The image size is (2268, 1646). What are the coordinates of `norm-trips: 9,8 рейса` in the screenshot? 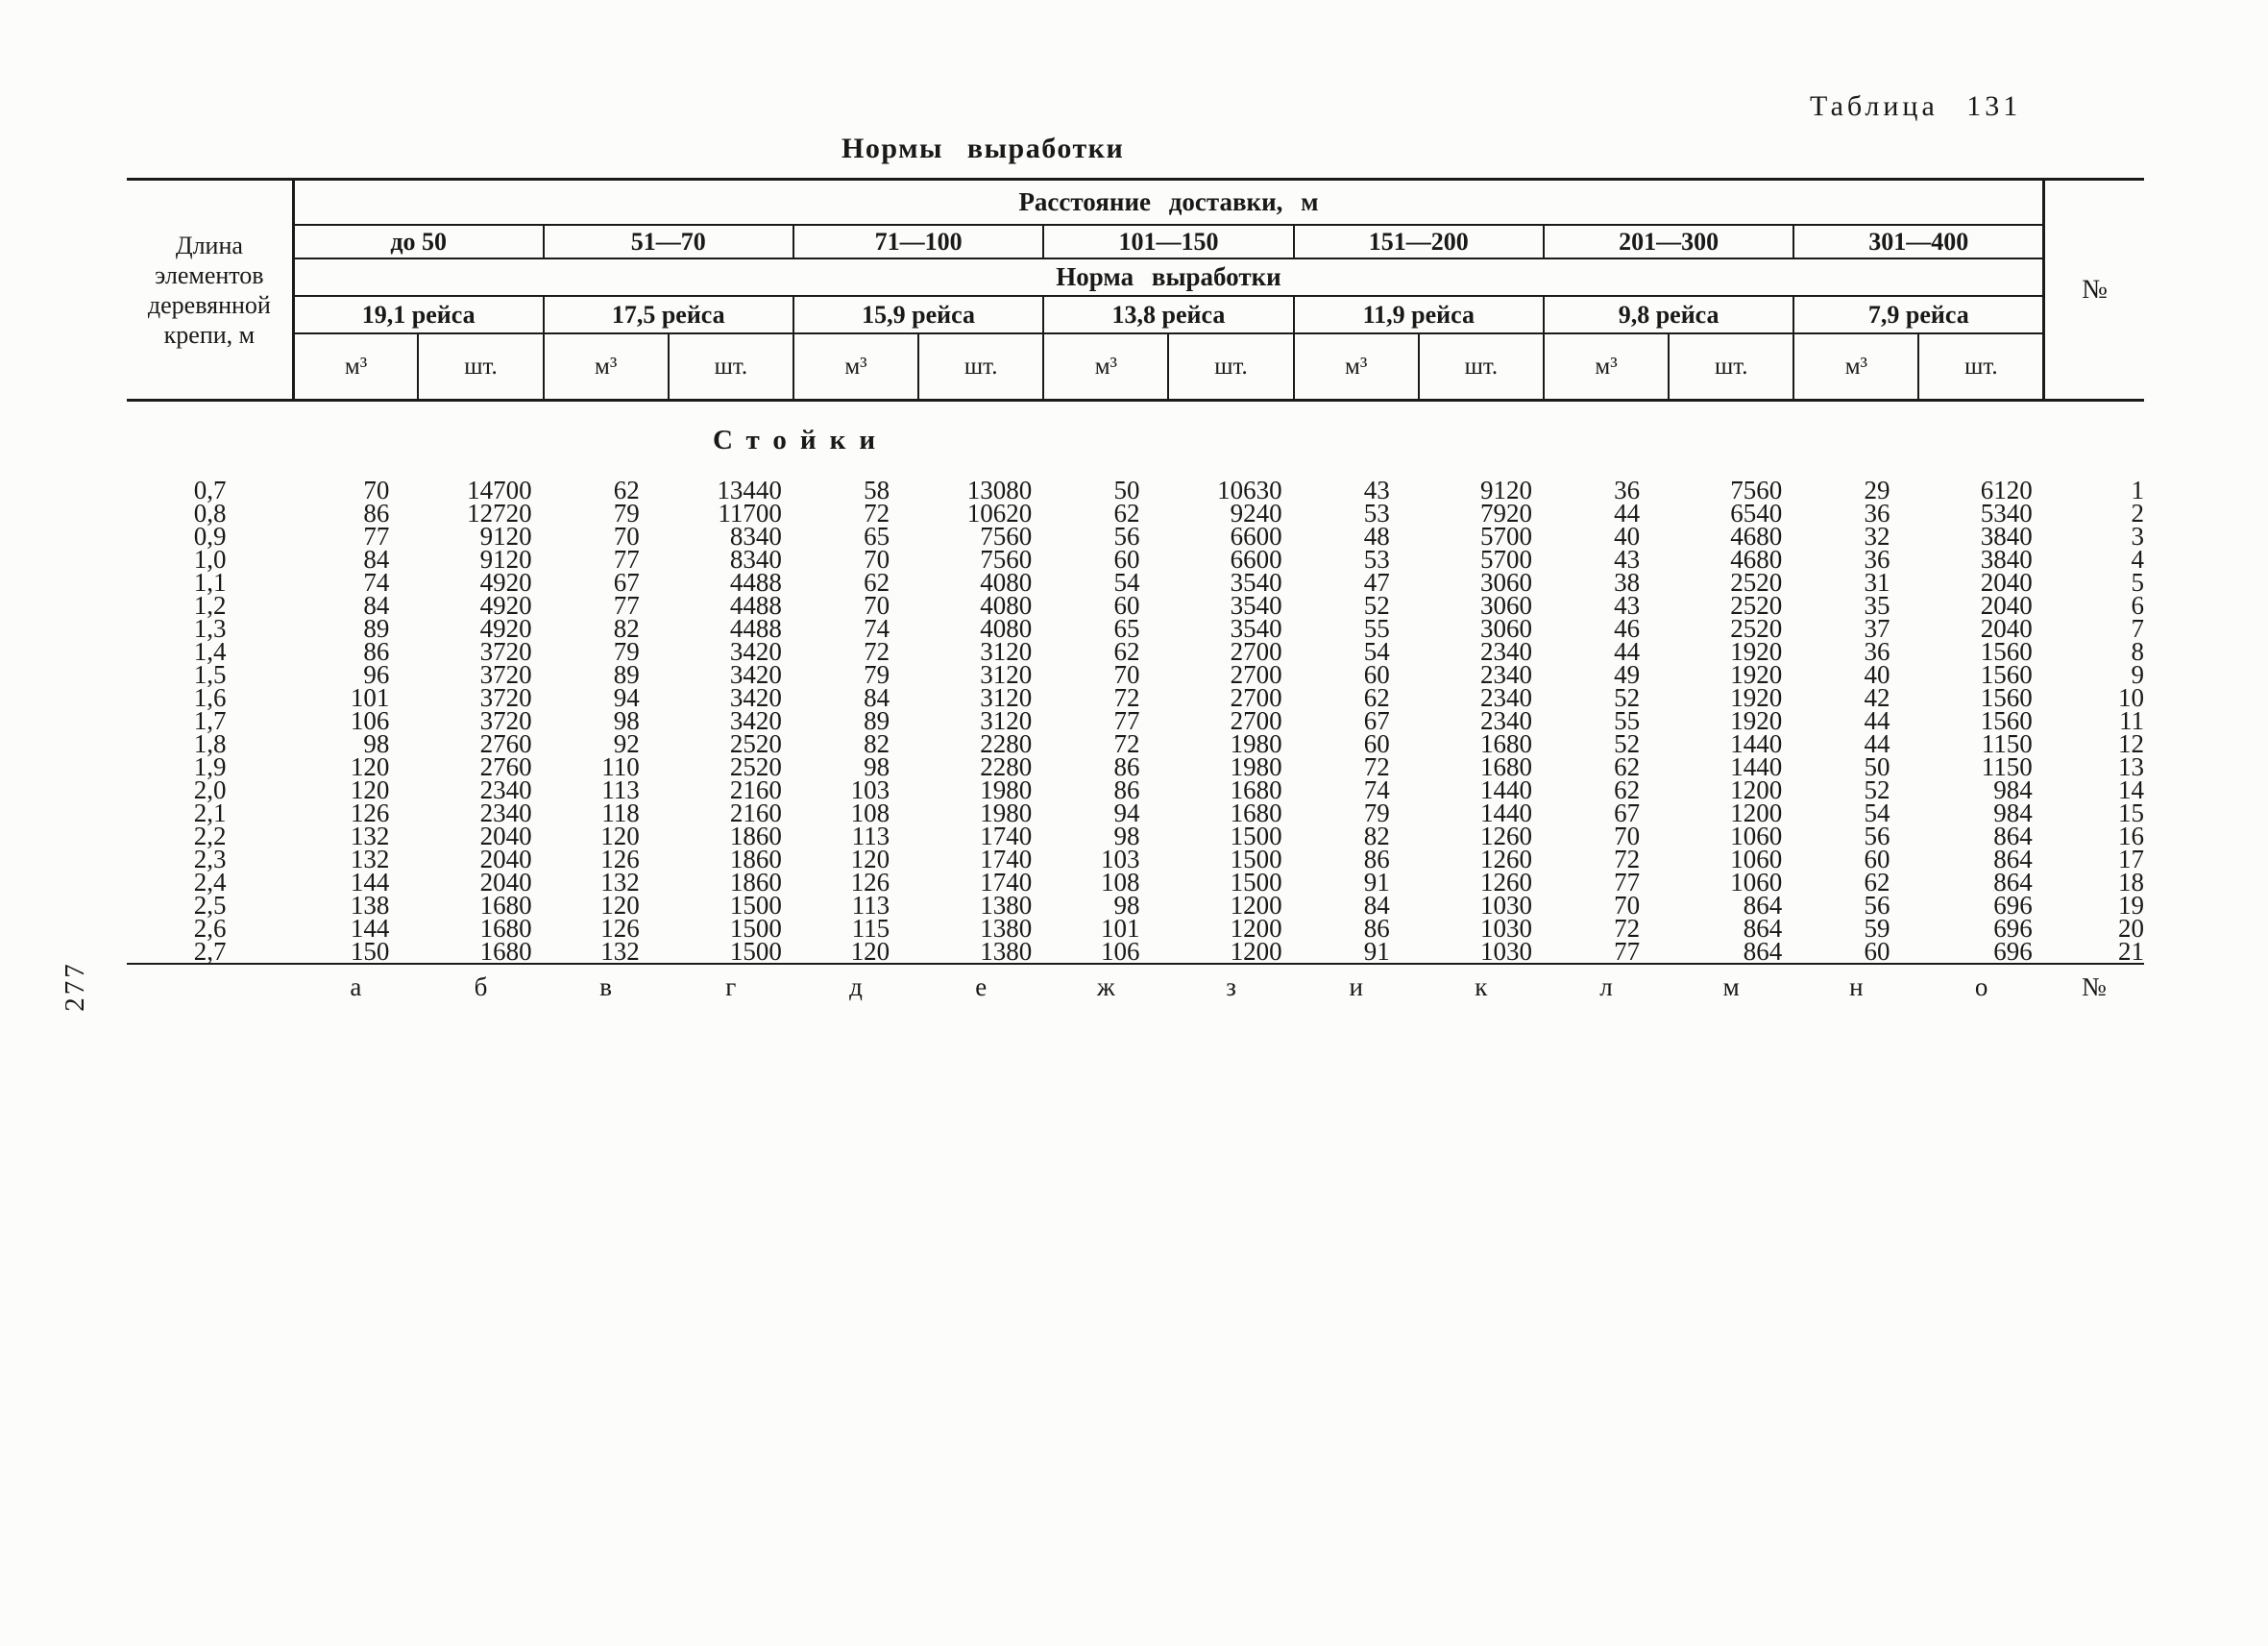 It's located at (1669, 315).